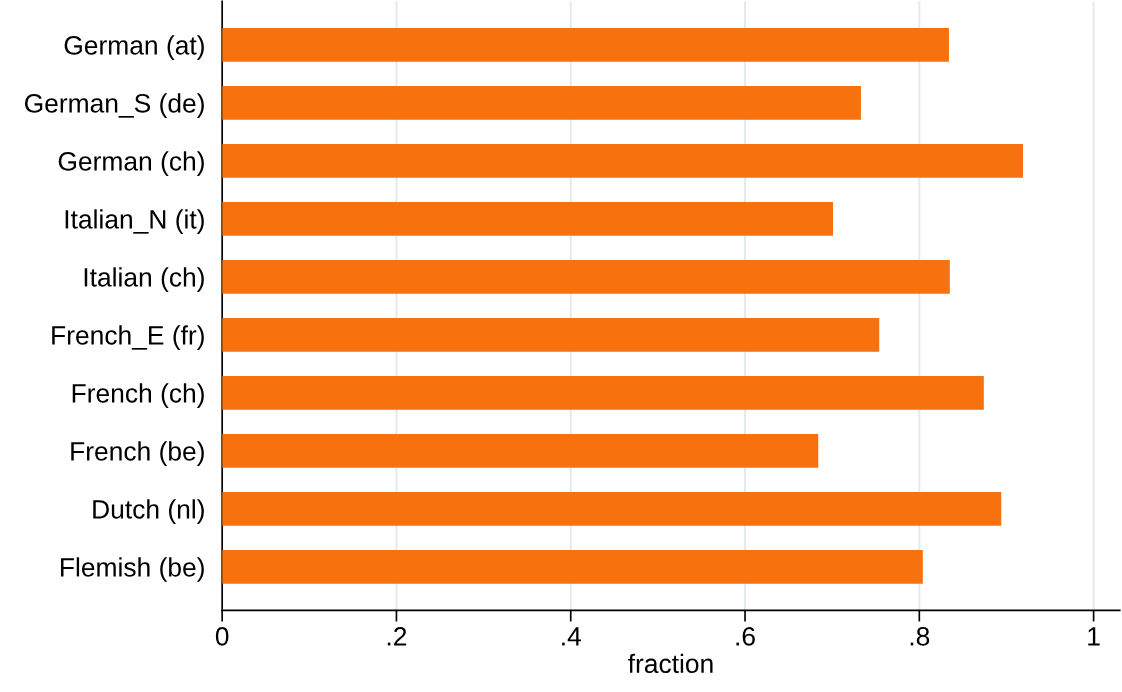  What do you see at coordinates (148, 511) in the screenshot?
I see `y-tick-label: Dutch (nl)` at bounding box center [148, 511].